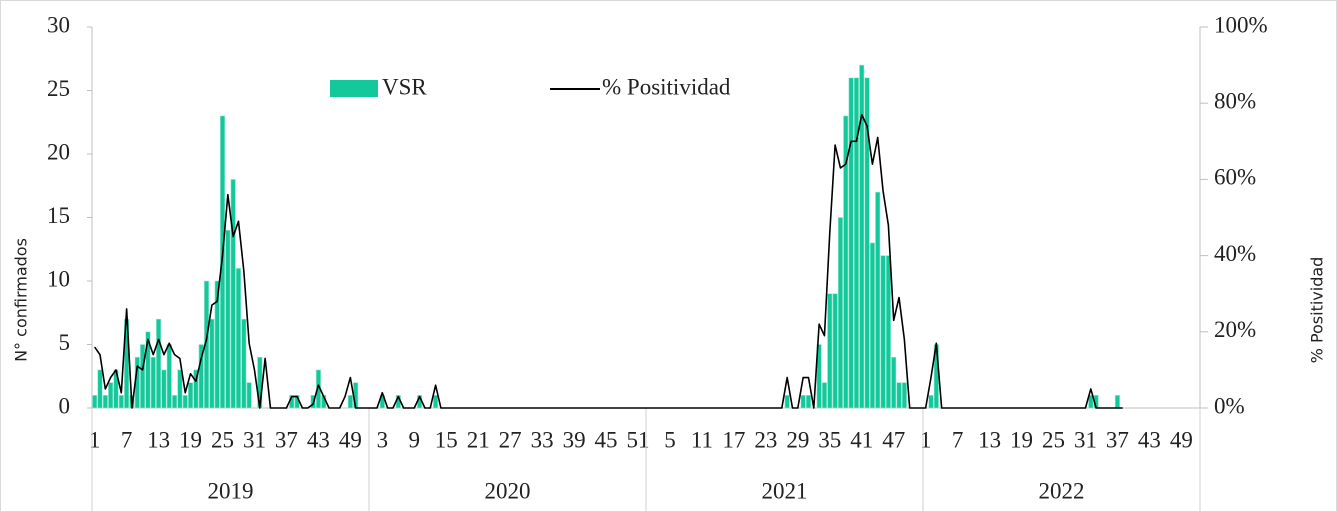 The height and width of the screenshot is (512, 1337). I want to click on x-tick-label: 33, so click(542, 439).